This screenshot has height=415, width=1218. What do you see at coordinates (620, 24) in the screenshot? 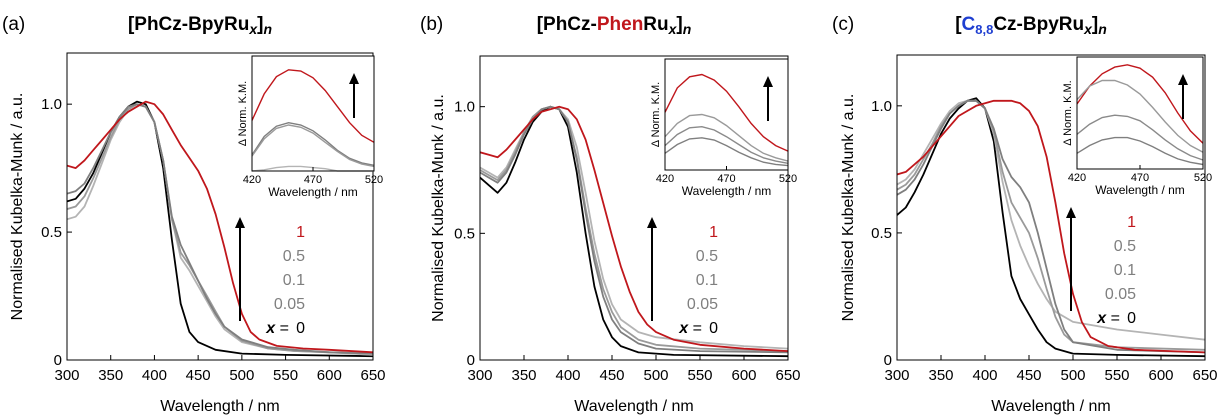
I see `title-part: Phen` at bounding box center [620, 24].